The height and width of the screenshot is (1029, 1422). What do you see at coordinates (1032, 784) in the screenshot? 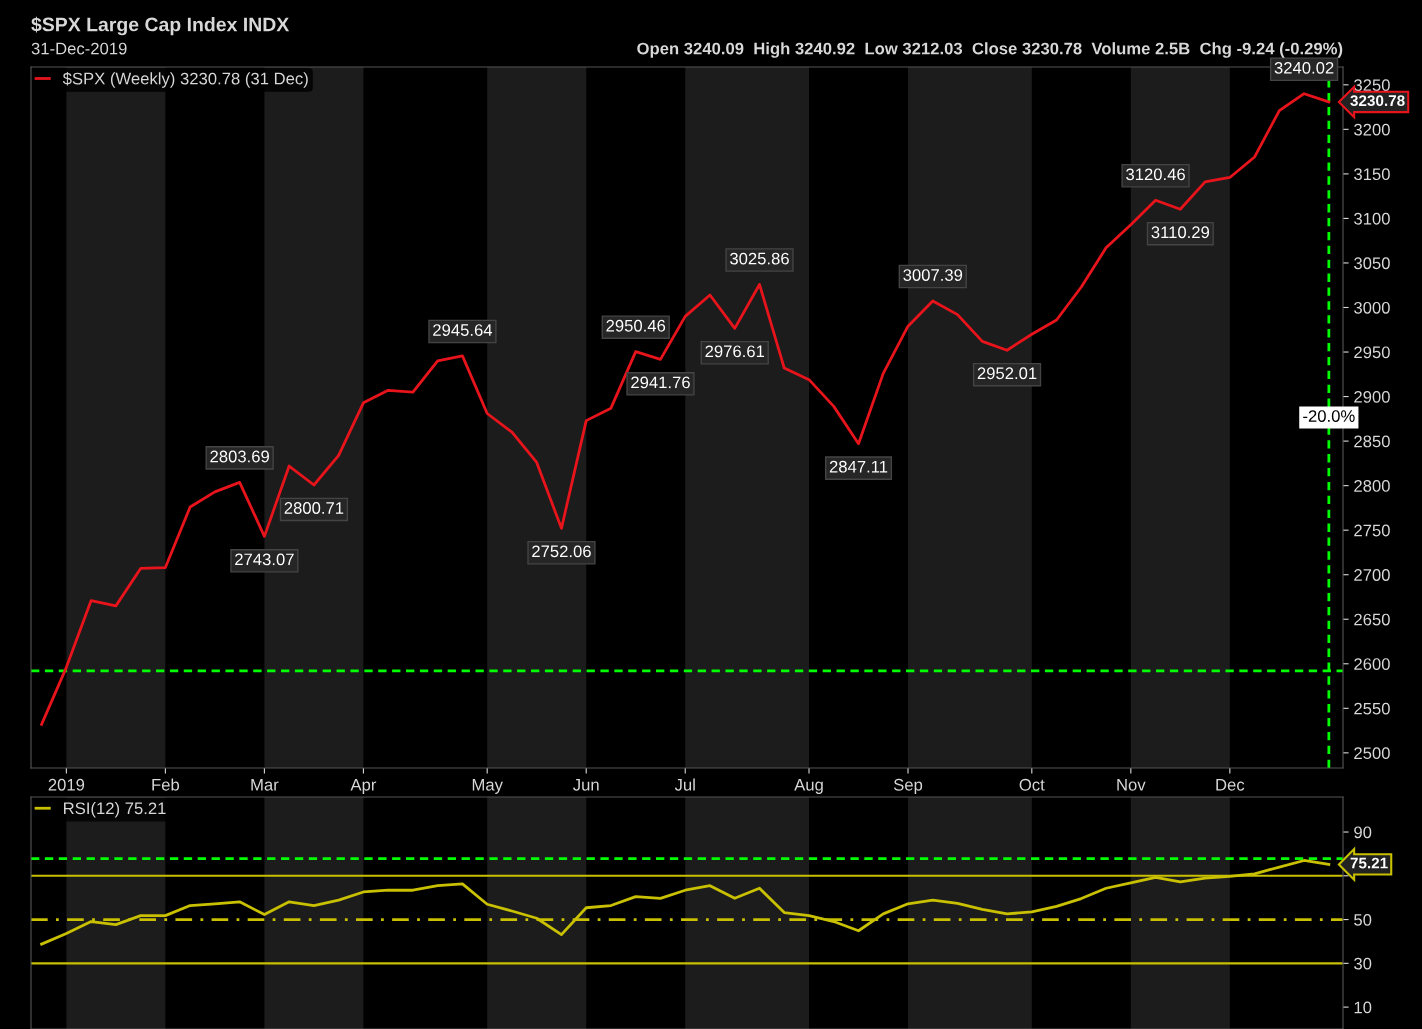
I see `x-tick-label: Oct` at bounding box center [1032, 784].